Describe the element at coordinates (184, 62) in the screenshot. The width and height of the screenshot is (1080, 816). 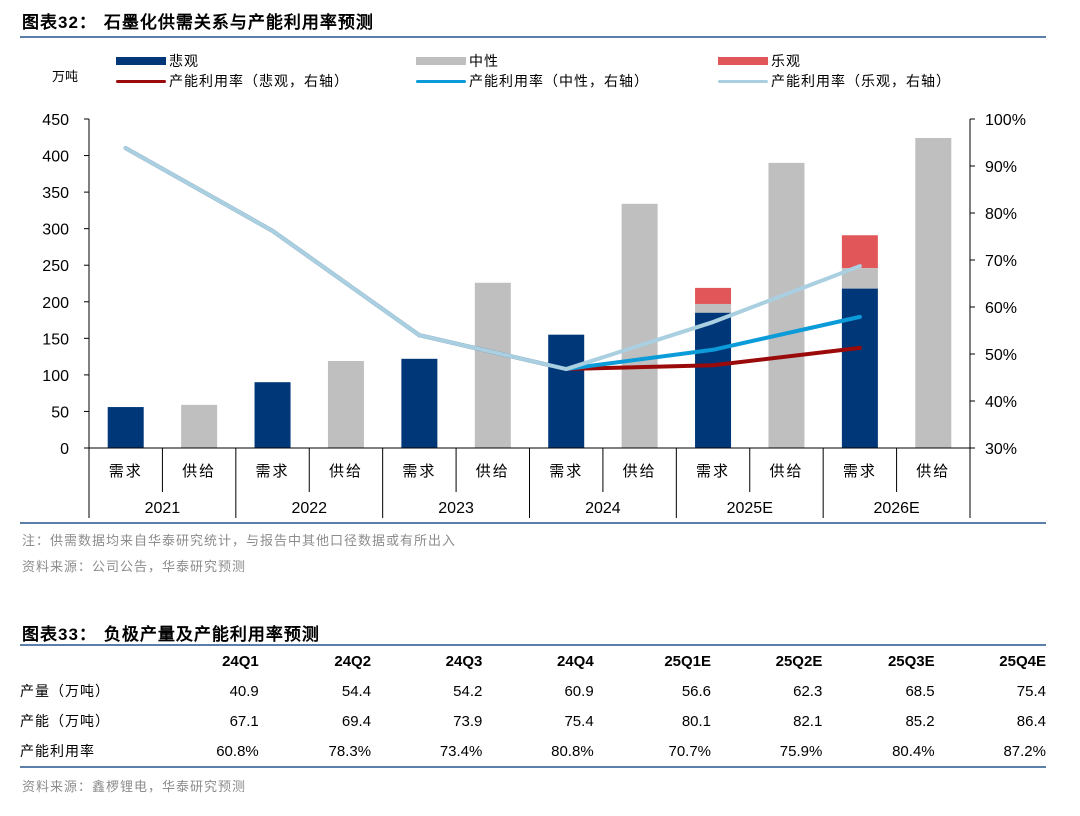
I see `legend-label: 悲观` at that location.